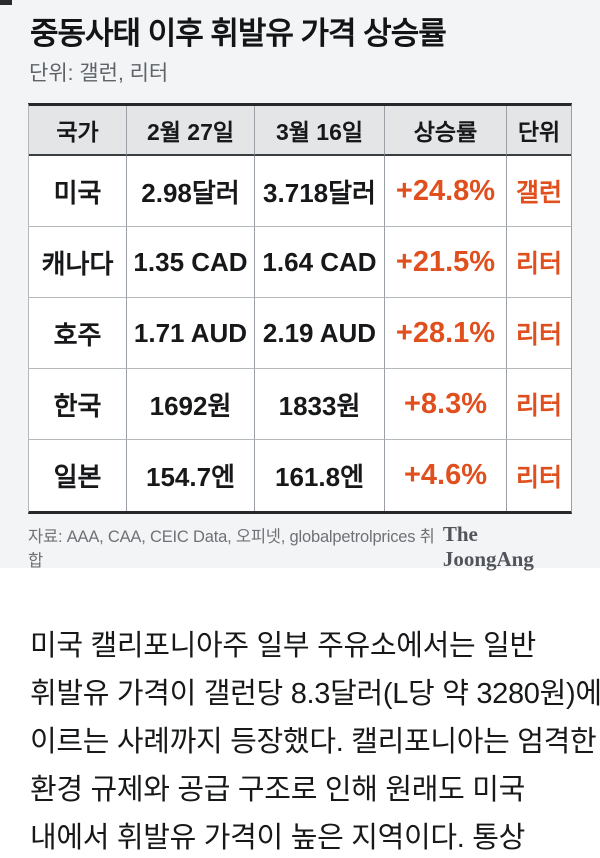 The height and width of the screenshot is (858, 600). I want to click on cell-change: +21.5%, so click(446, 262).